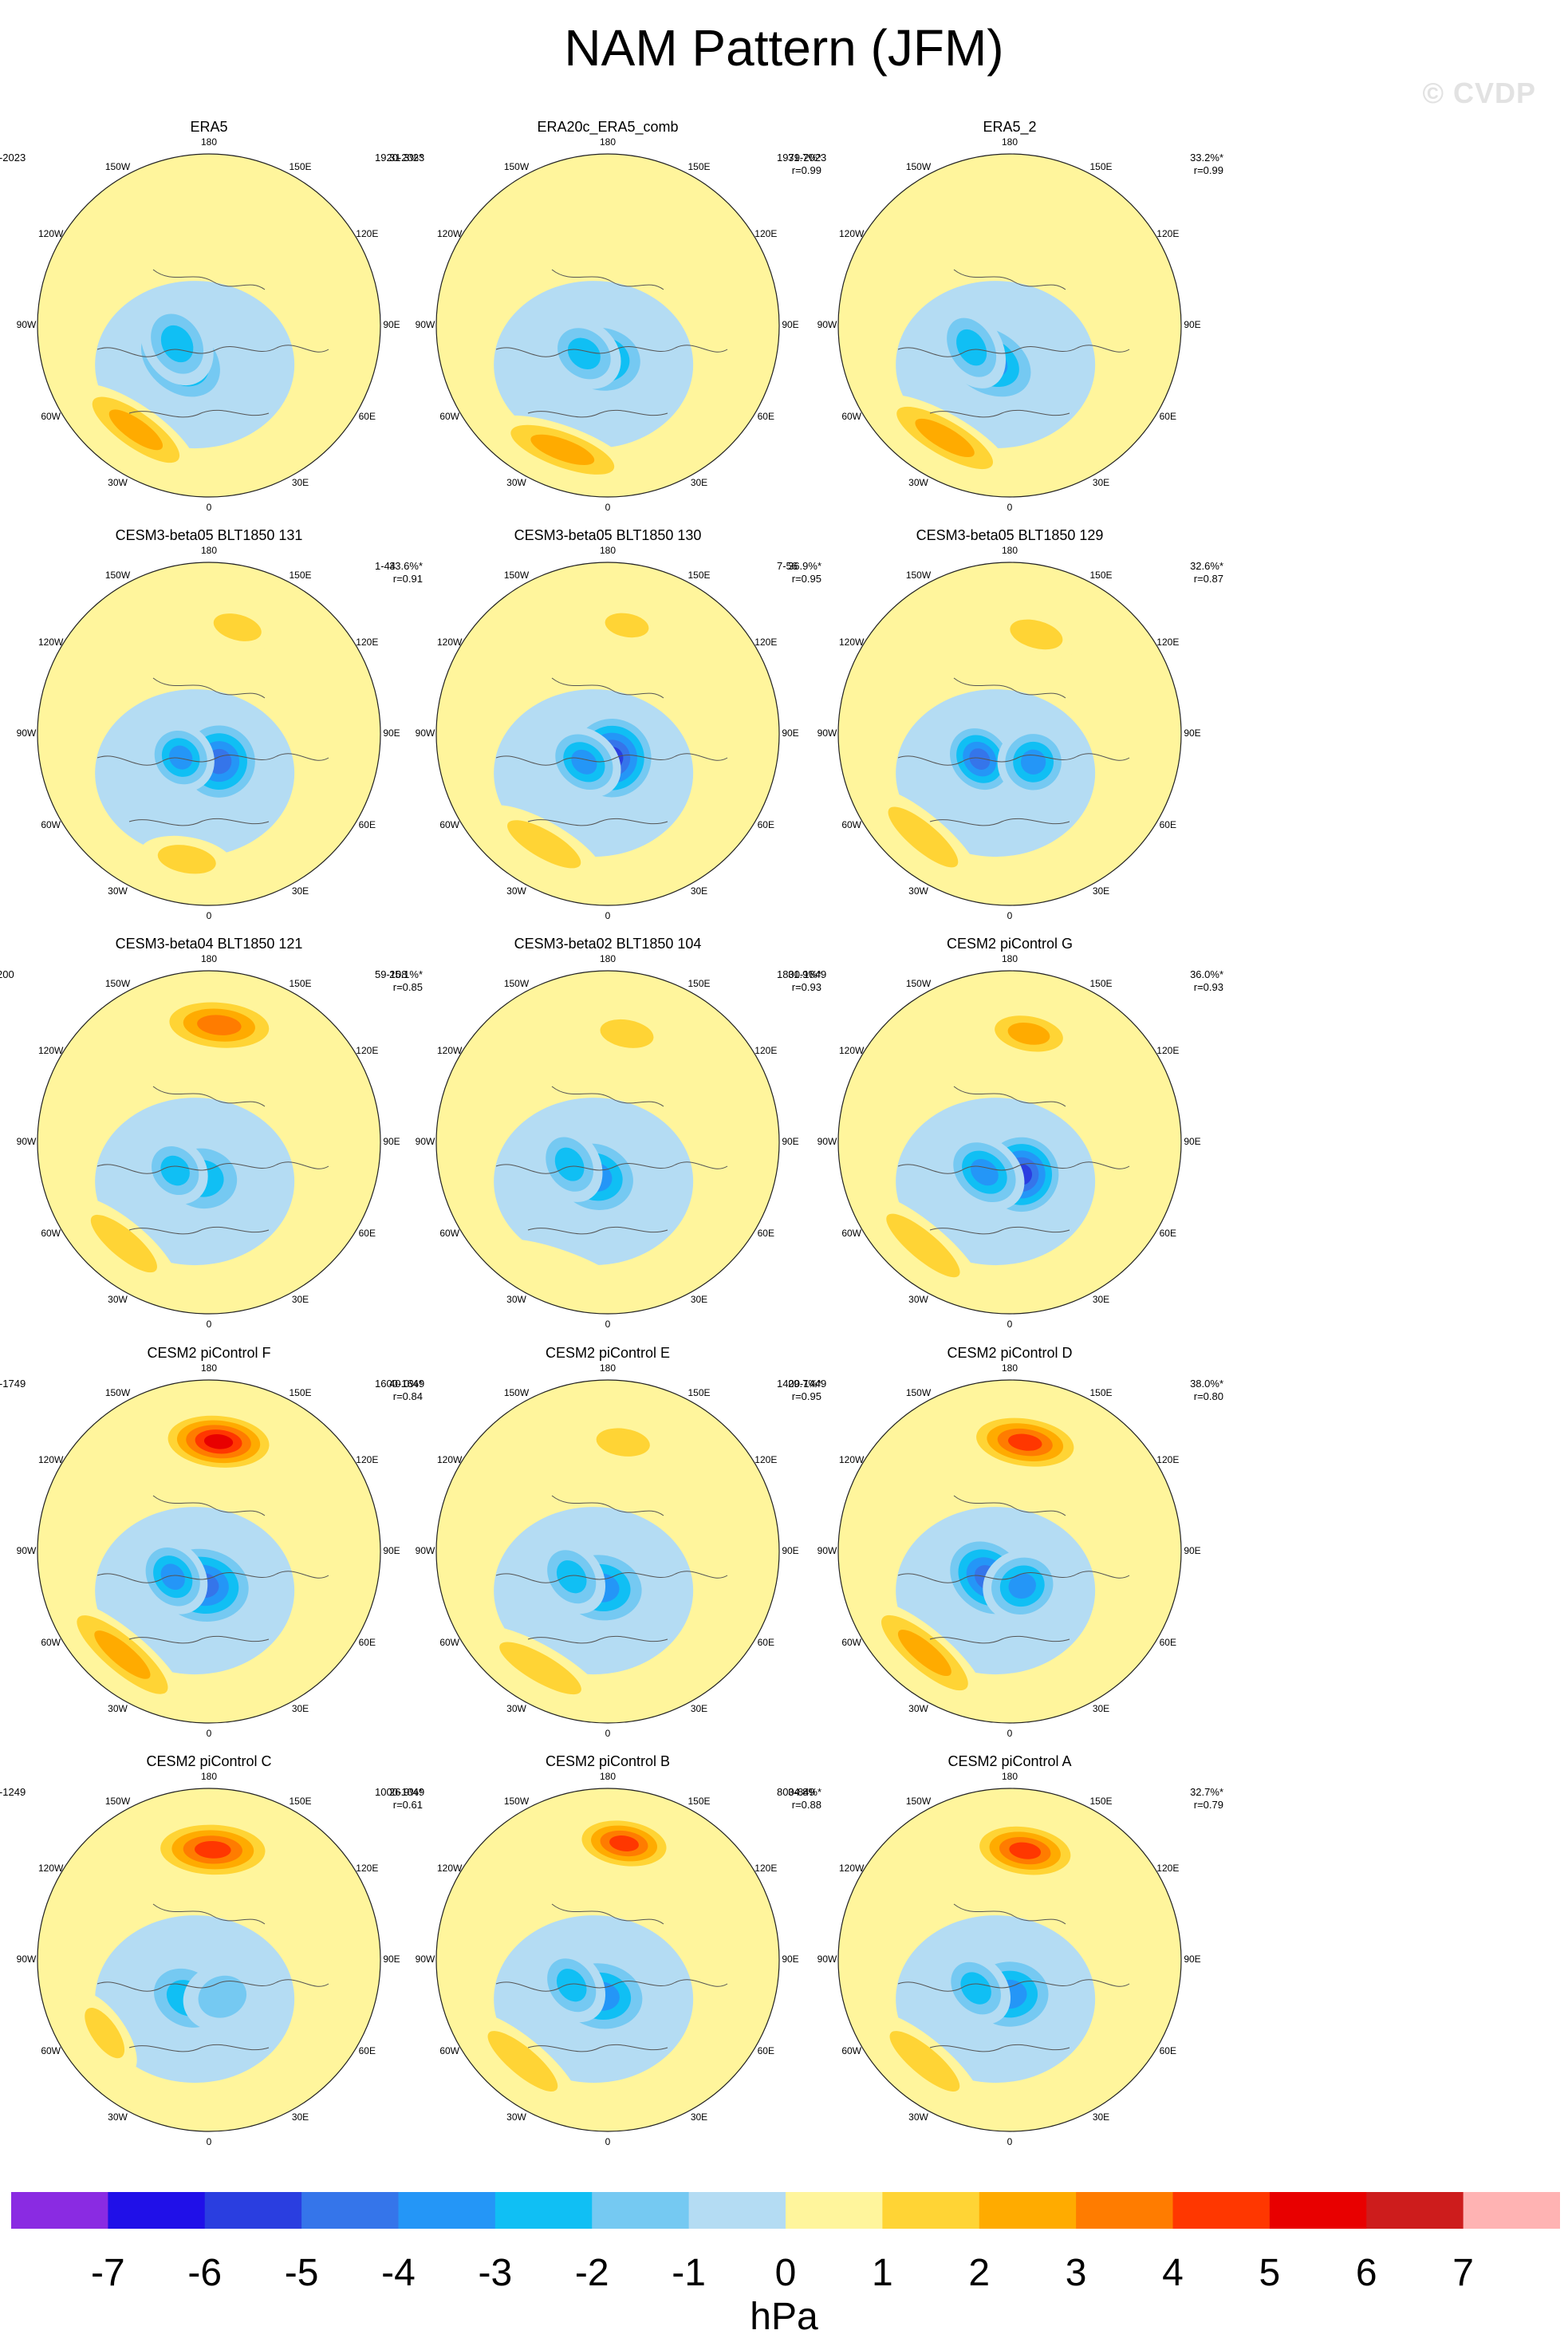 The height and width of the screenshot is (2338, 1568). Describe the element at coordinates (13, 1792) in the screenshot. I see `panel-years: 1200-1249` at that location.